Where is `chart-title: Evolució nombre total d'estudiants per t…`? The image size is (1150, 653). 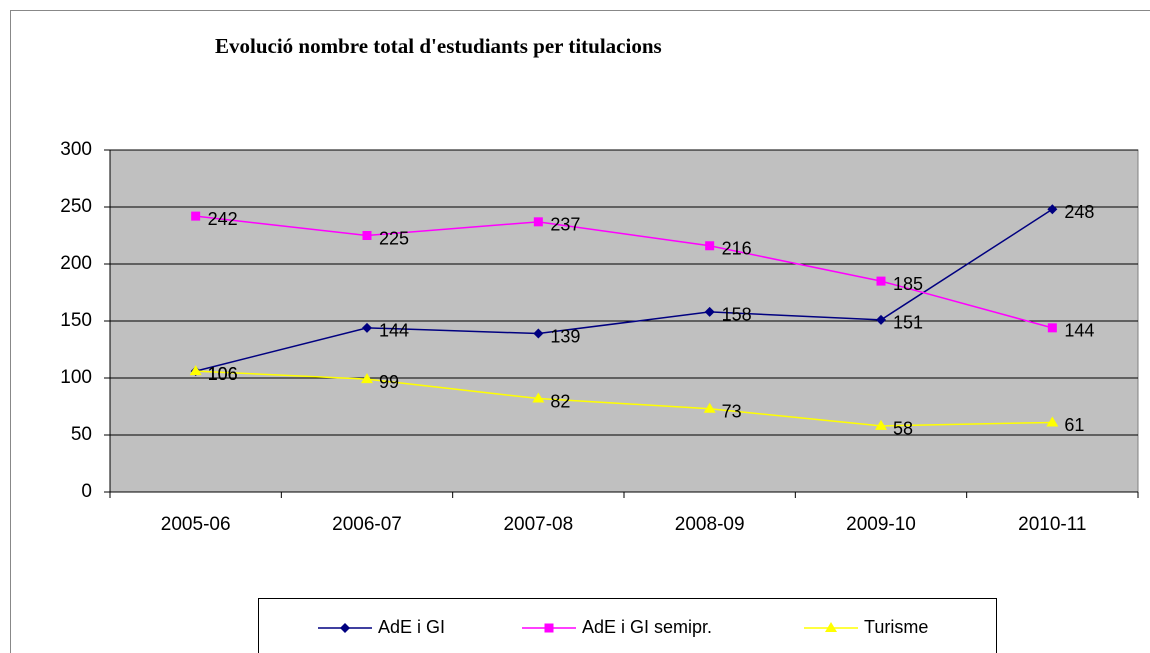 chart-title: Evolució nombre total d'estudiants per t… is located at coordinates (438, 46).